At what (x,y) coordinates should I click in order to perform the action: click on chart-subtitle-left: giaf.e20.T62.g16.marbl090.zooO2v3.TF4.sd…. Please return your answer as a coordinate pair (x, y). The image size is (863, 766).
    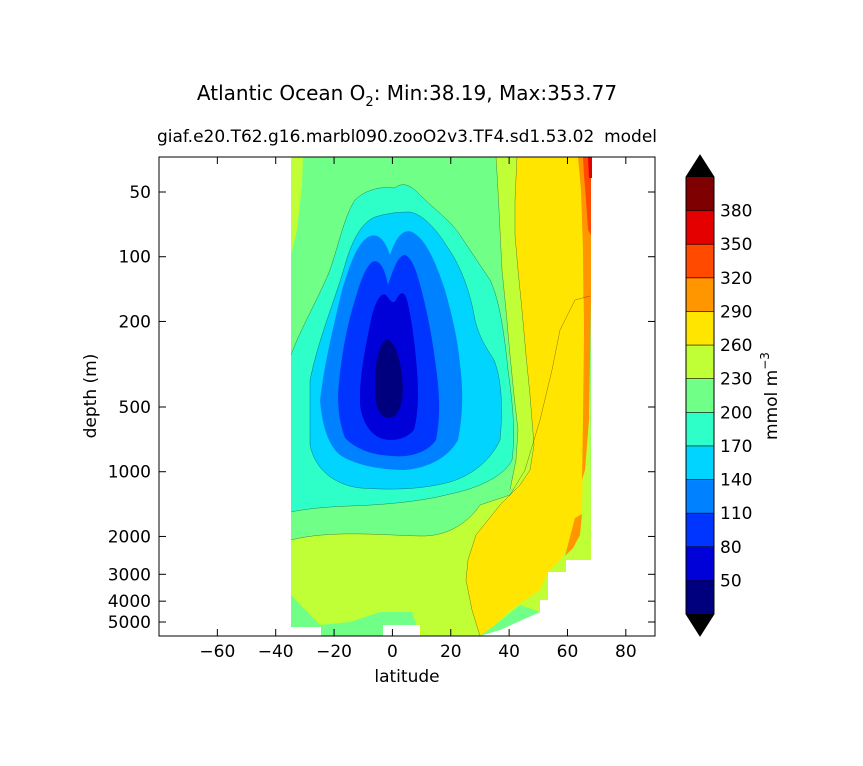
    Looking at the image, I should click on (375, 137).